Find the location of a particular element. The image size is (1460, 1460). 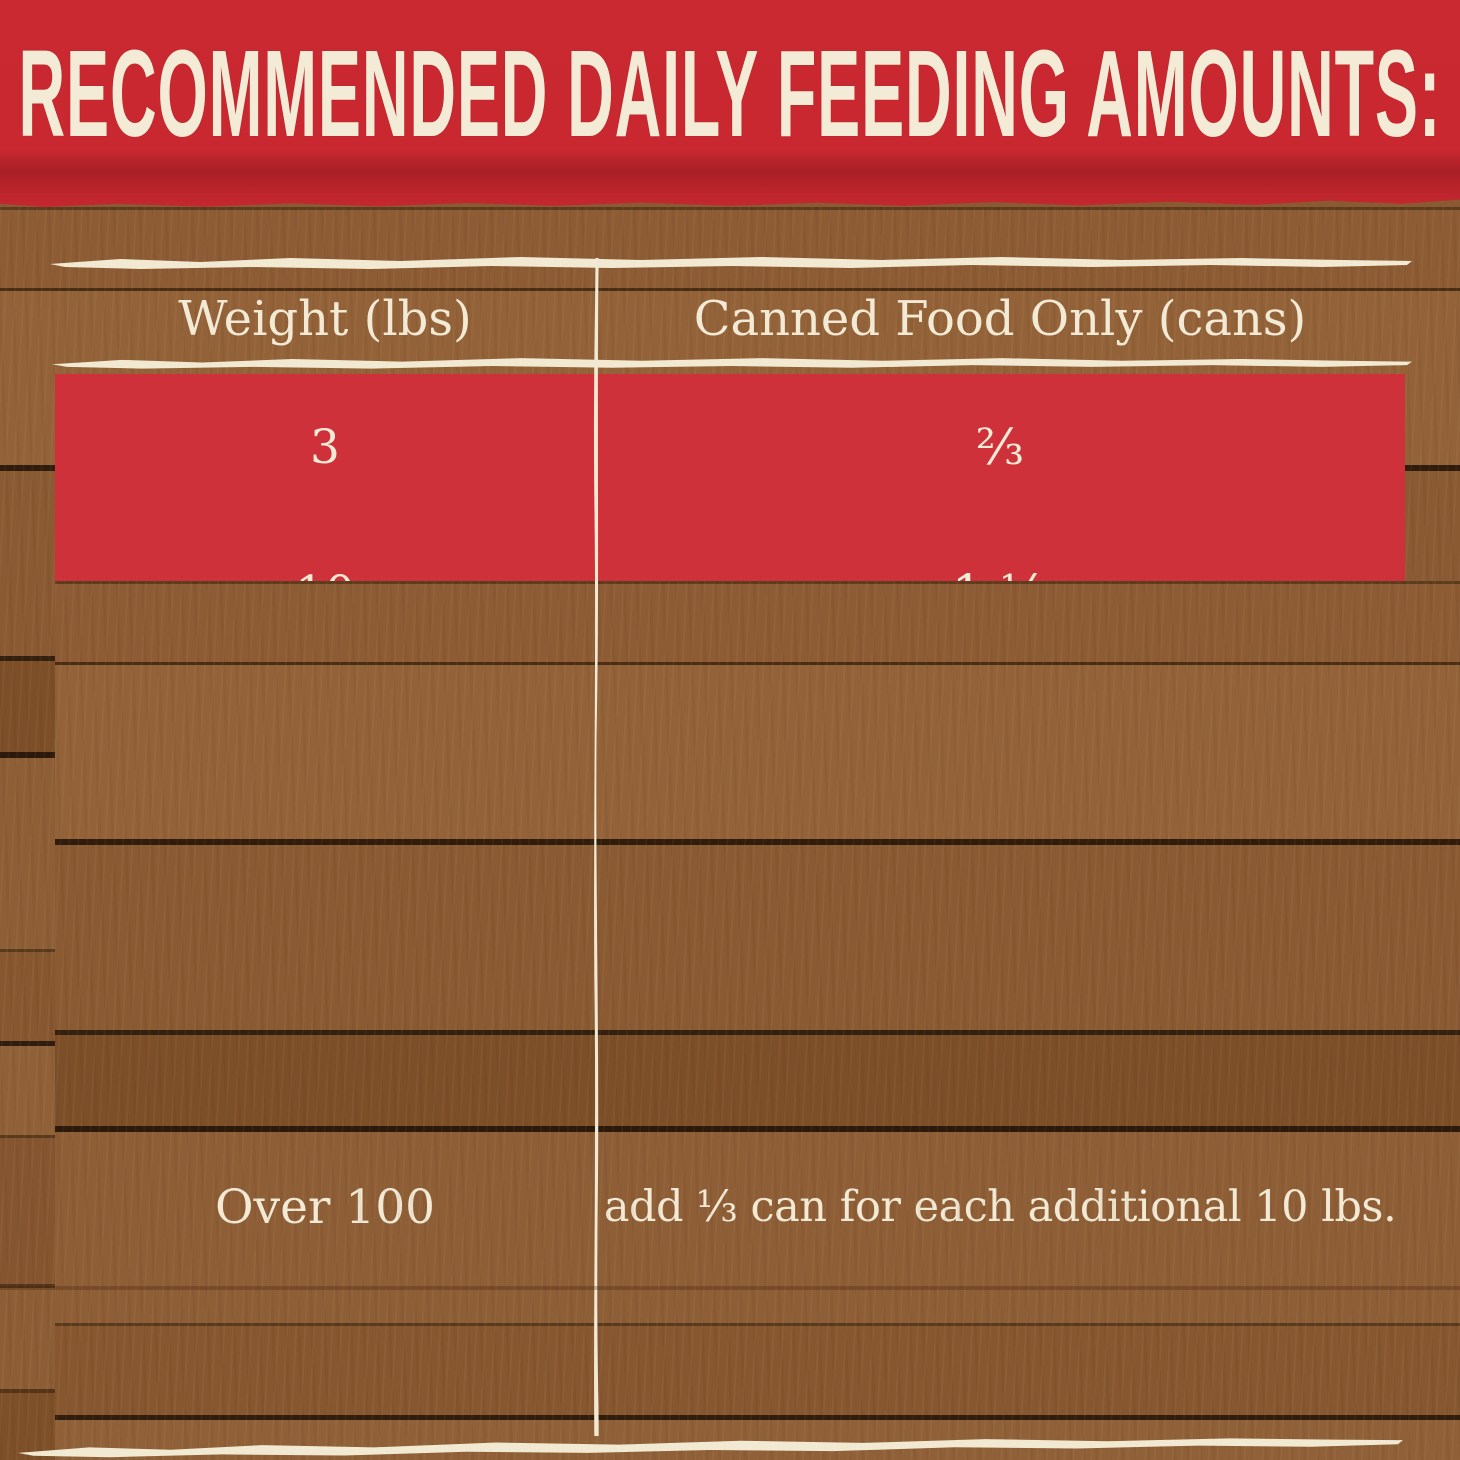

table-row: 3 ⅔ is located at coordinates (730, 447).